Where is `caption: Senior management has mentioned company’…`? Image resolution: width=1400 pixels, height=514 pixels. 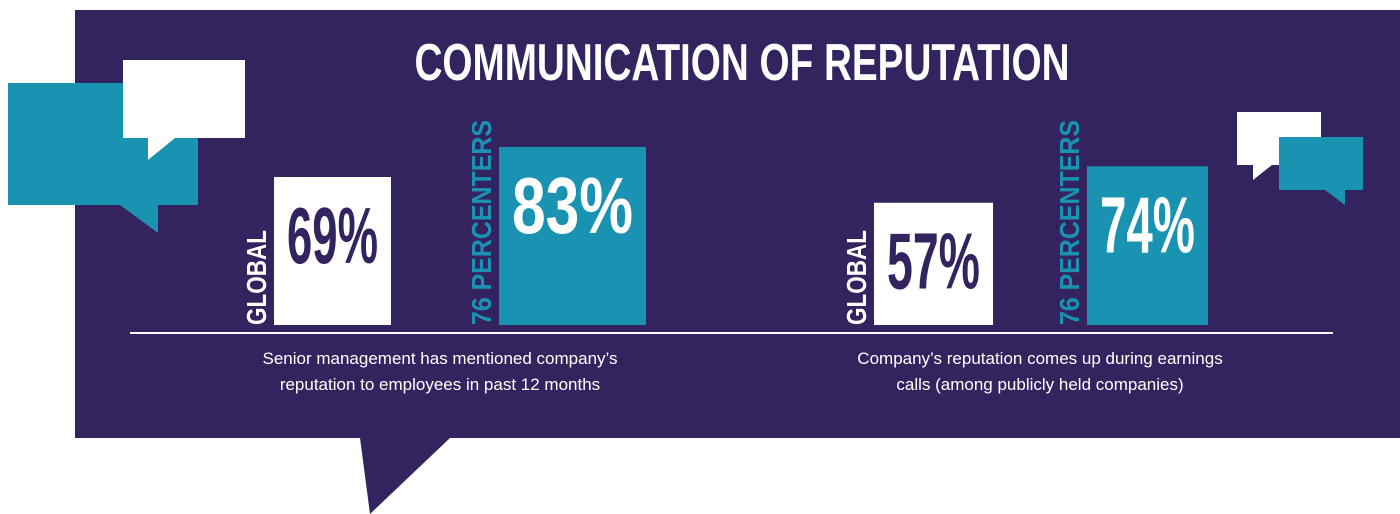
caption: Senior management has mentioned company’… is located at coordinates (439, 358).